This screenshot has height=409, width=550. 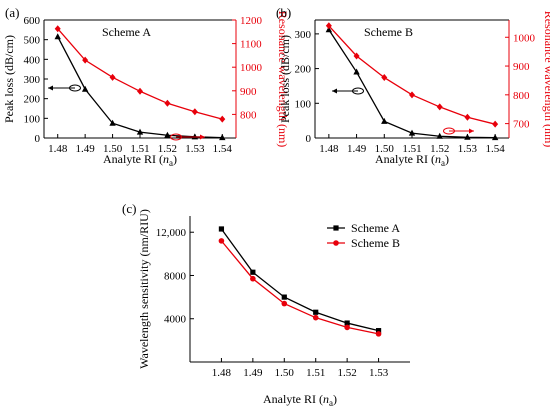 What do you see at coordinates (129, 208) in the screenshot?
I see `panel-label: (c)` at bounding box center [129, 208].